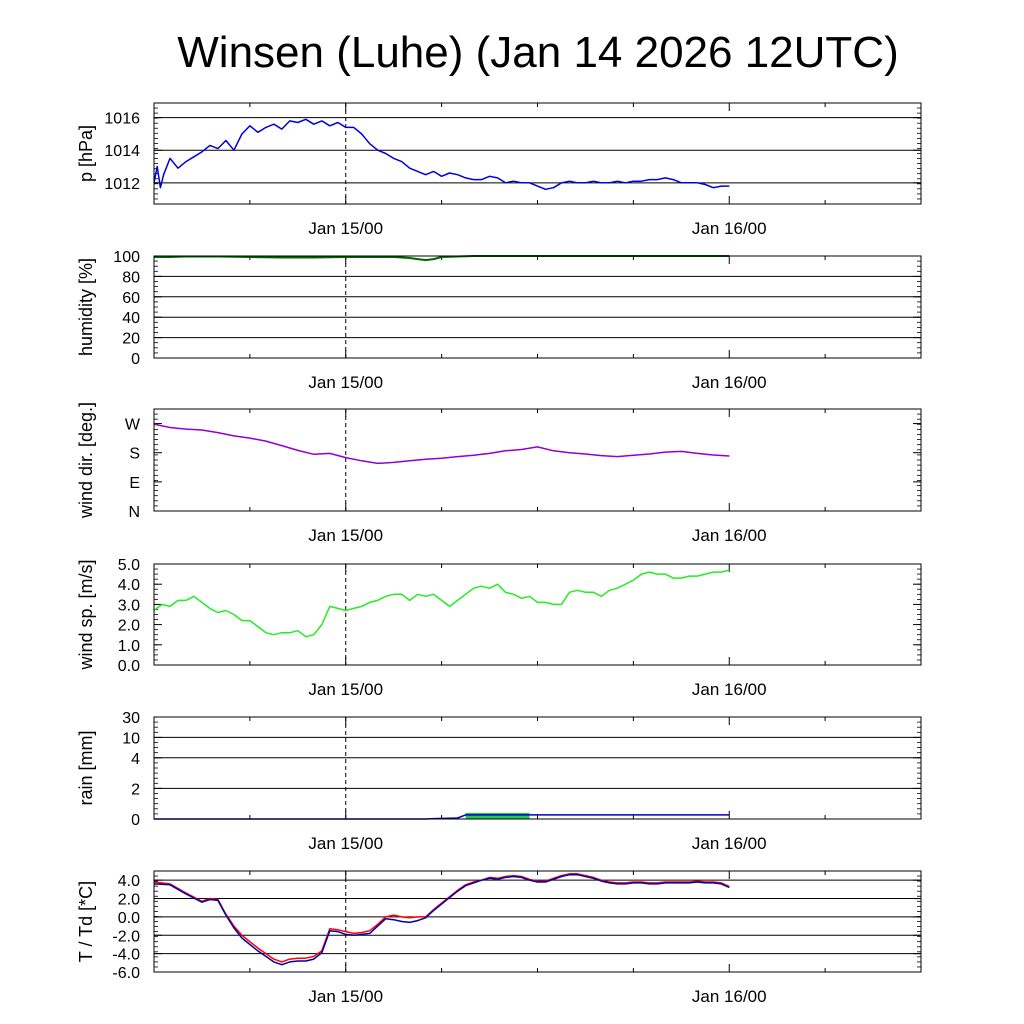  I want to click on wind_speed-y-tick-label: 4.0, so click(129, 585).